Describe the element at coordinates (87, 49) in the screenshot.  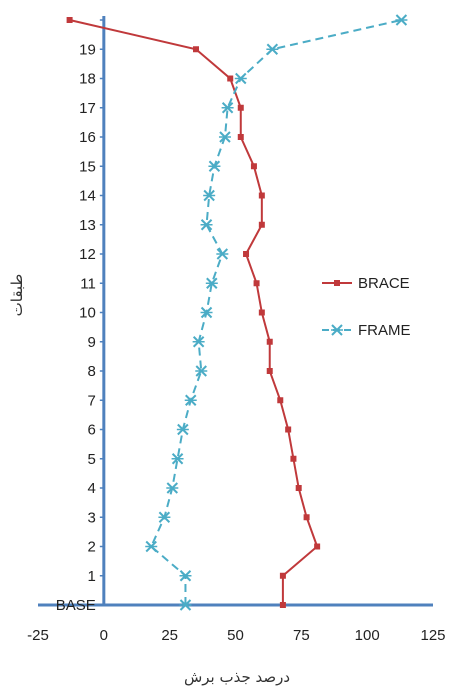
I see `y-tick-label: 19` at that location.